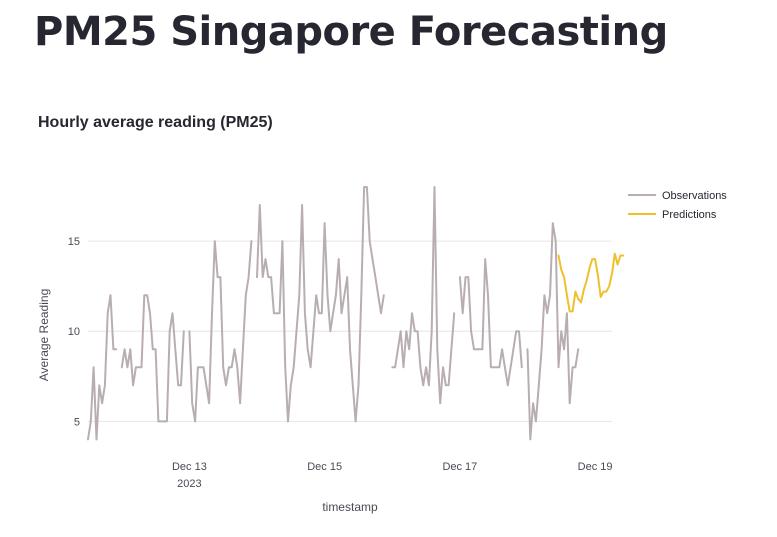 The image size is (777, 537). I want to click on legend: Observations Predictions, so click(677, 205).